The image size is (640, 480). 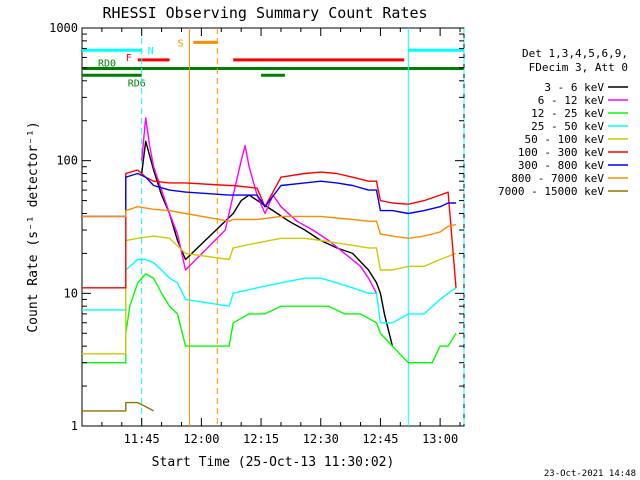 What do you see at coordinates (574, 87) in the screenshot?
I see `legend-label-0: 3 - 6 keV` at bounding box center [574, 87].